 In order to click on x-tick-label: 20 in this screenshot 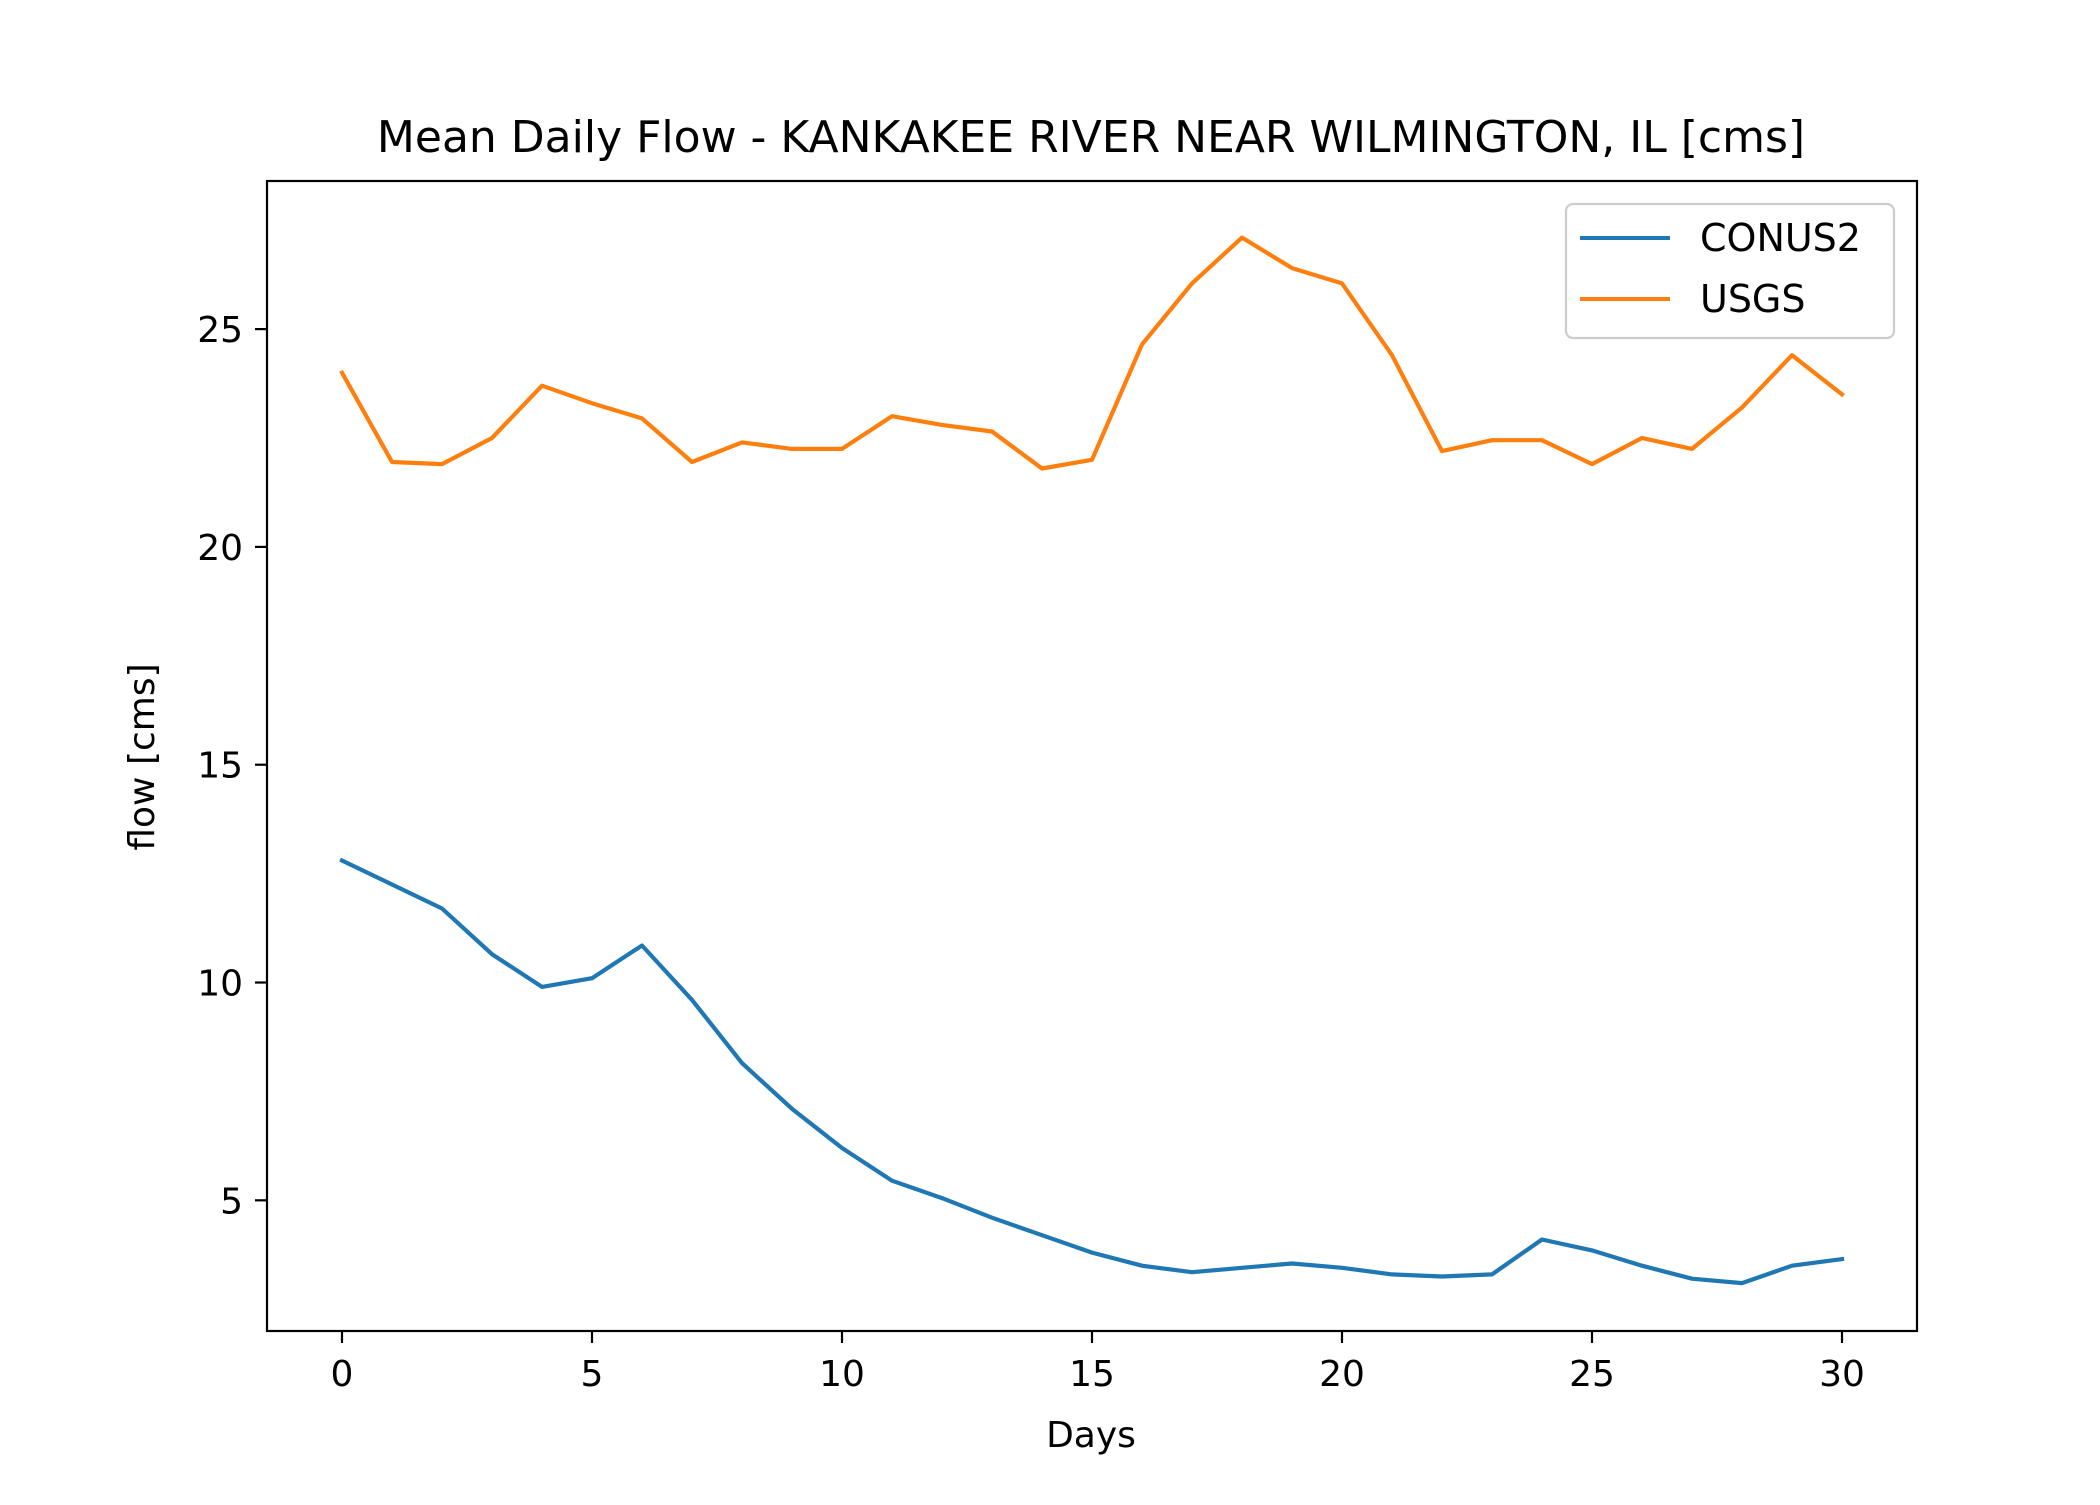, I will do `click(1342, 1374)`.